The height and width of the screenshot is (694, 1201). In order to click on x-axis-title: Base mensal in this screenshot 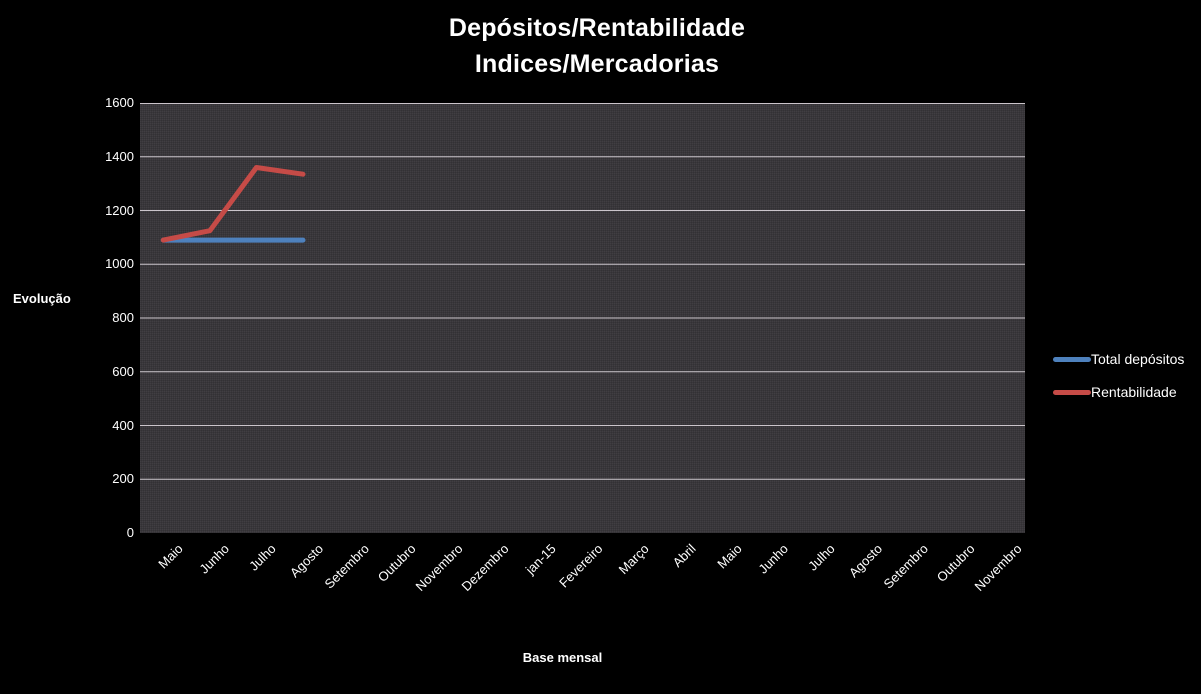, I will do `click(562, 657)`.